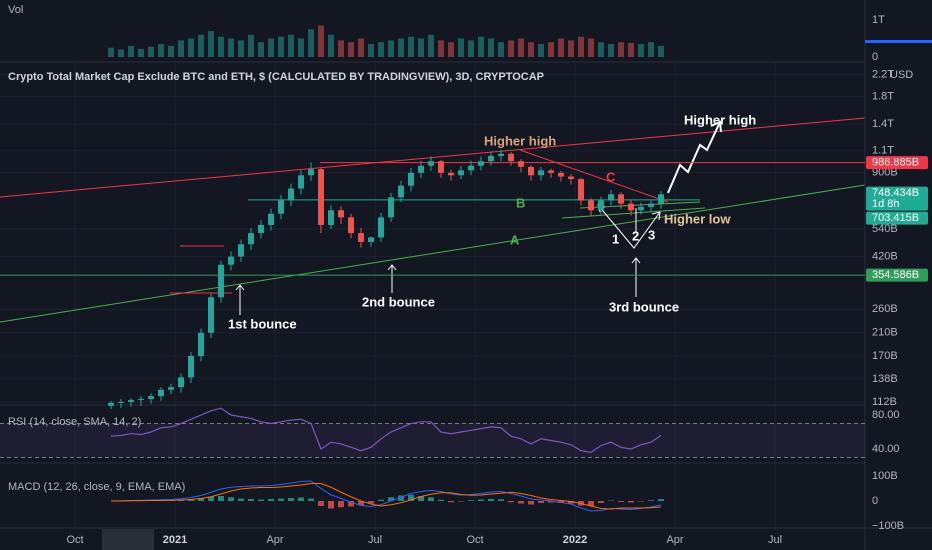  What do you see at coordinates (898, 41) in the screenshot?
I see `scale-marker` at bounding box center [898, 41].